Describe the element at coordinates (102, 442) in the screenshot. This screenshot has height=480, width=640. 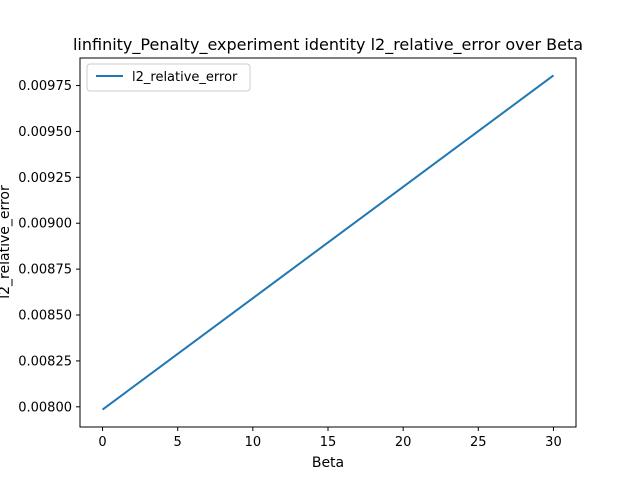
I see `x-tick-label: 0` at that location.